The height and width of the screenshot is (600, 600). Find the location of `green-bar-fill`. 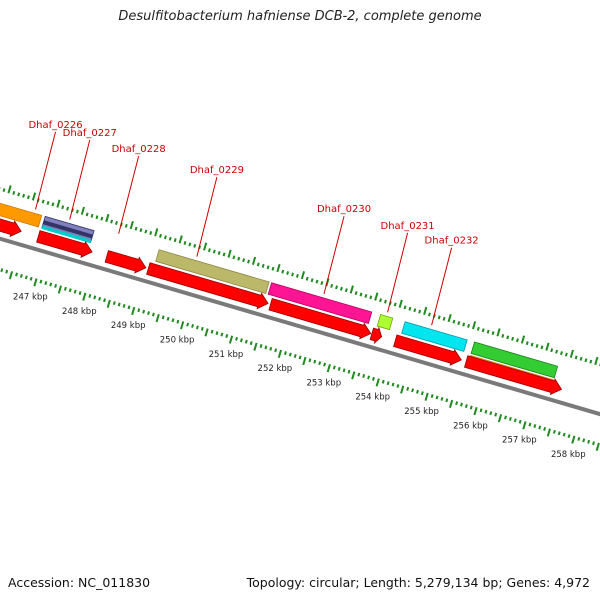

green-bar-fill is located at coordinates (514, 360).